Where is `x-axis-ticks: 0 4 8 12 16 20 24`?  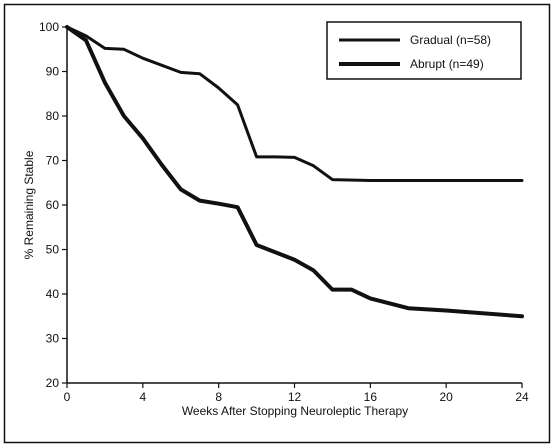 x-axis-ticks: 0 4 8 12 16 20 24 is located at coordinates (296, 393).